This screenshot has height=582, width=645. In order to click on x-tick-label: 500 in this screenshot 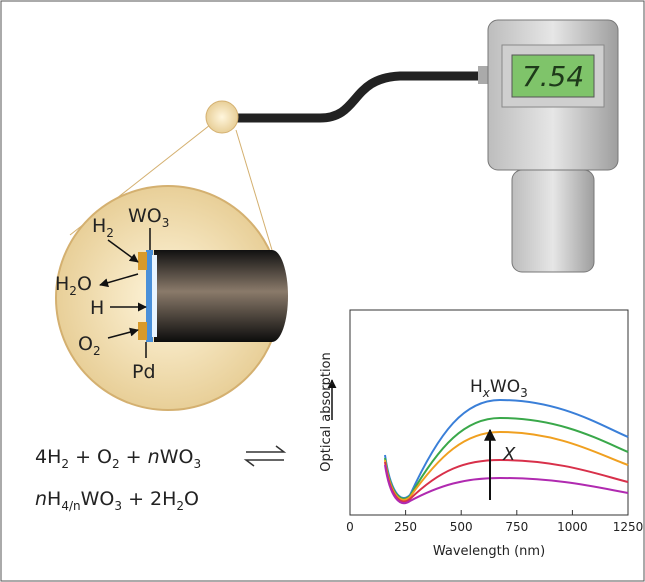, I will do `click(461, 527)`.